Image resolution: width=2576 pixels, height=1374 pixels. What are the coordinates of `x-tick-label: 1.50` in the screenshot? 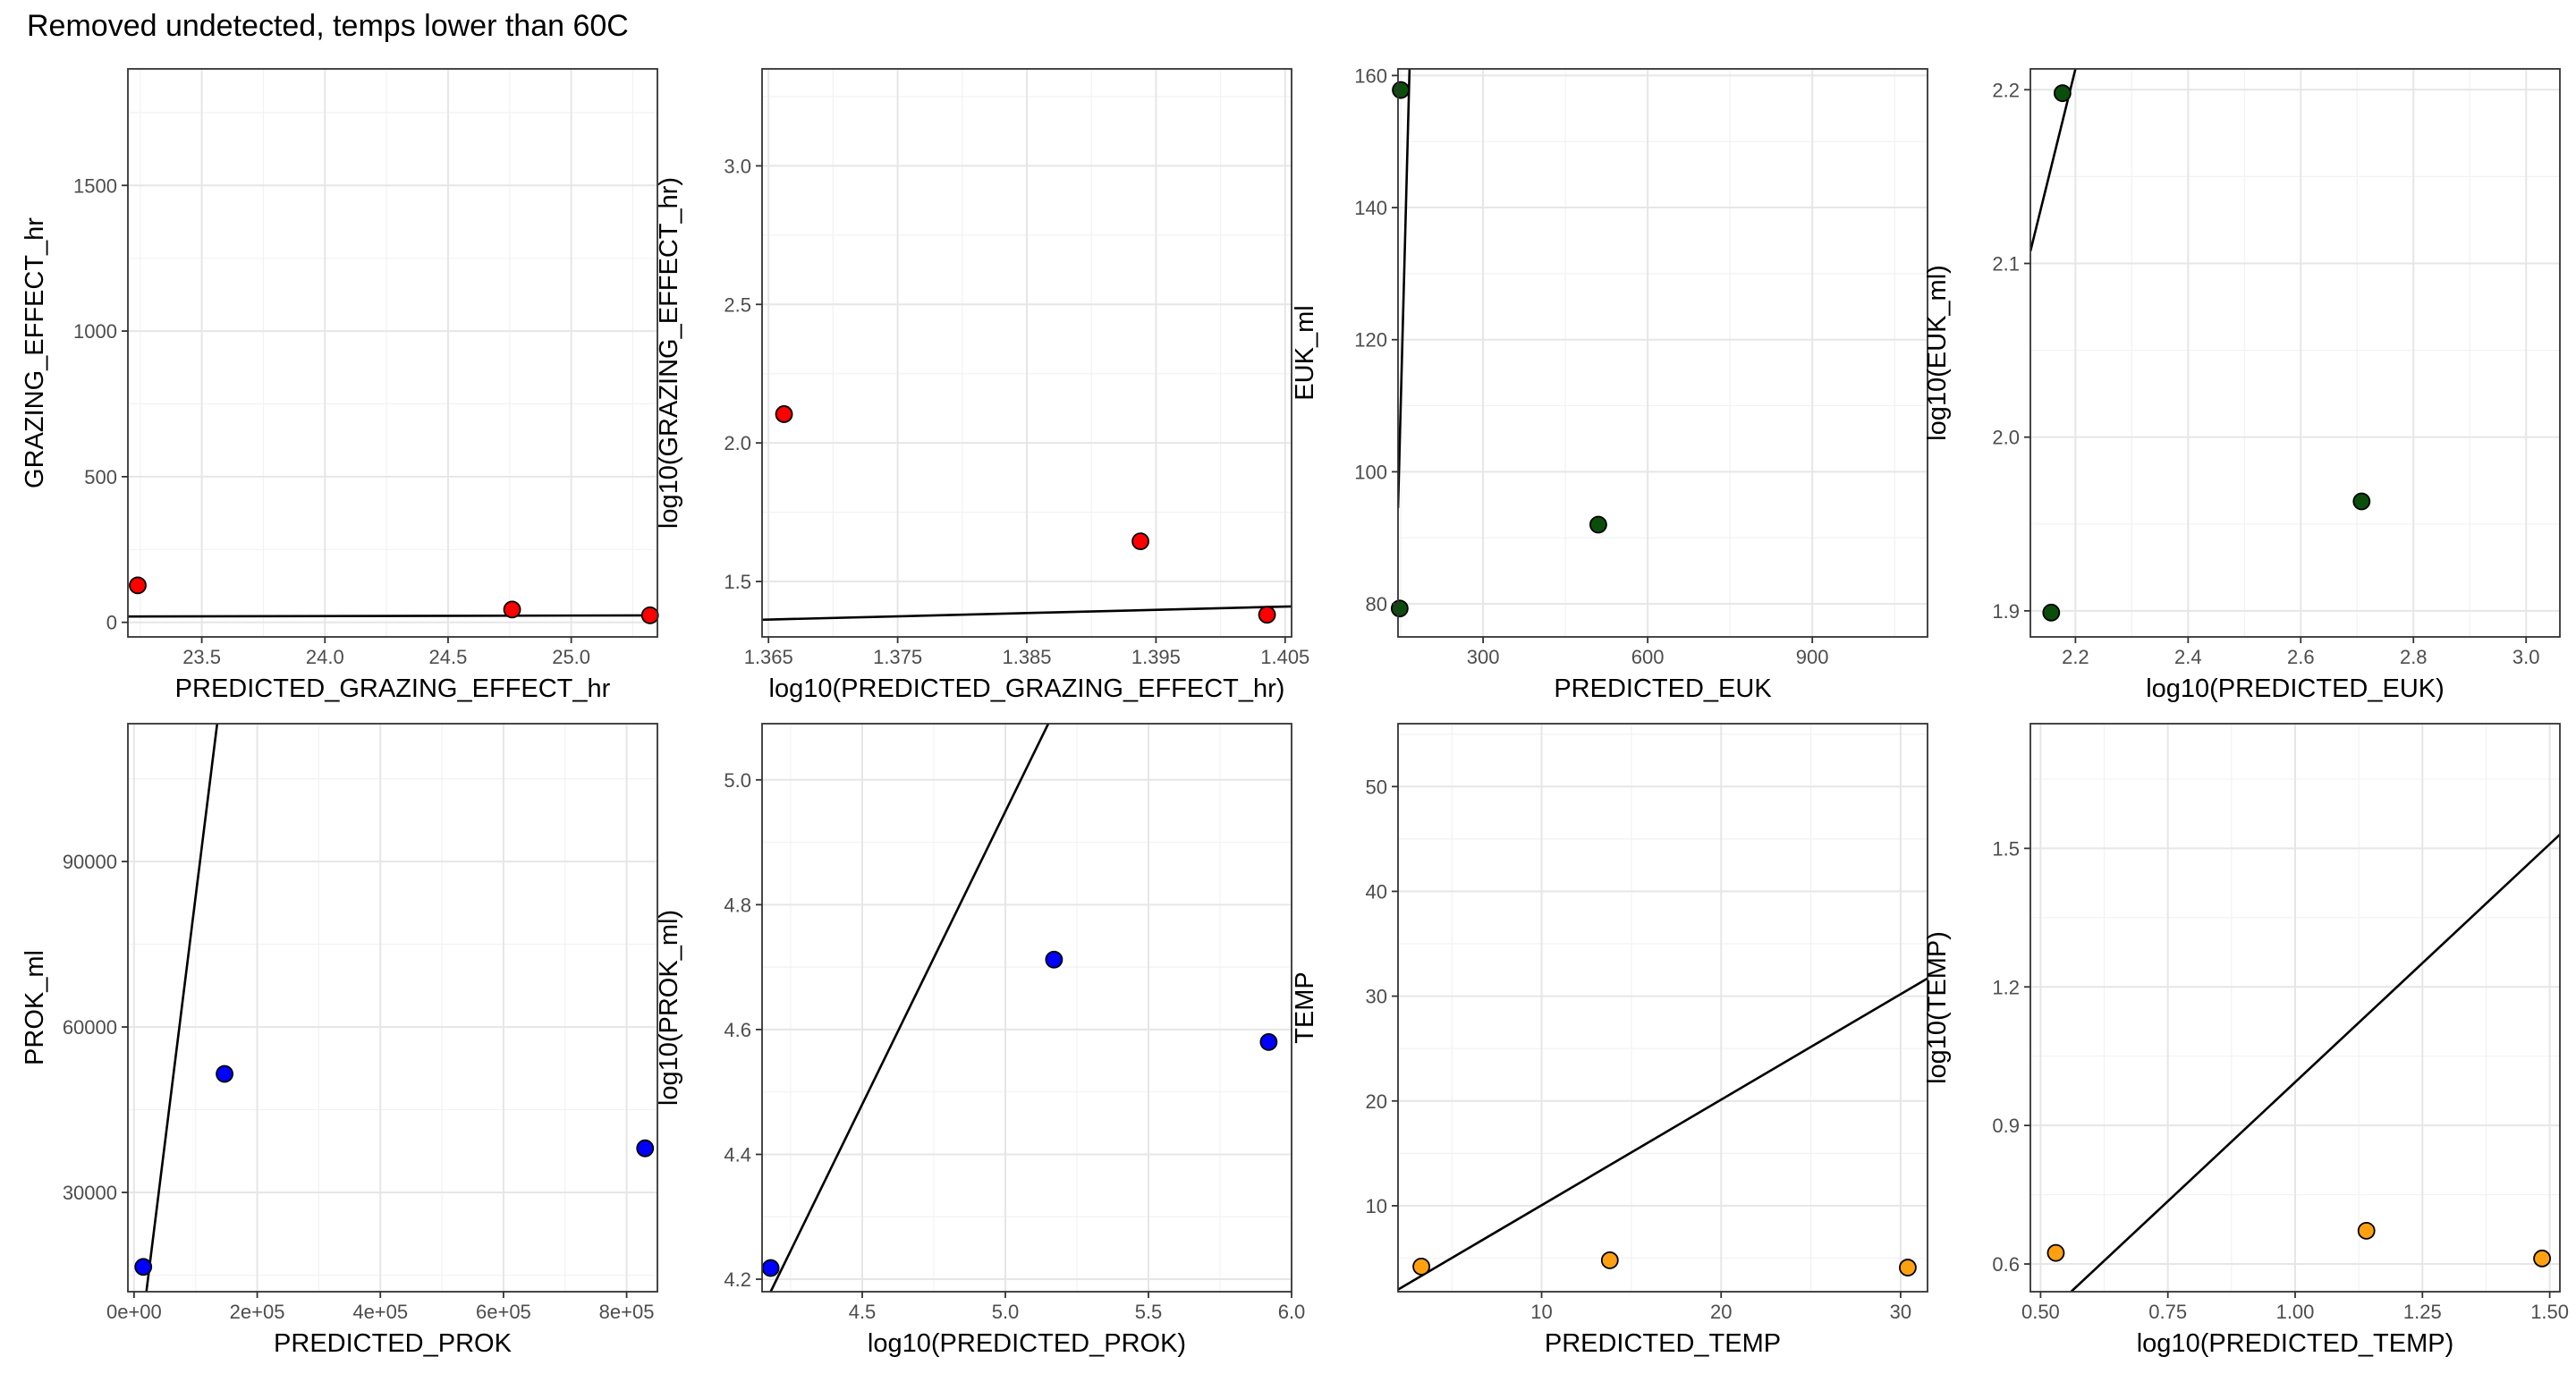 It's located at (2549, 1312).